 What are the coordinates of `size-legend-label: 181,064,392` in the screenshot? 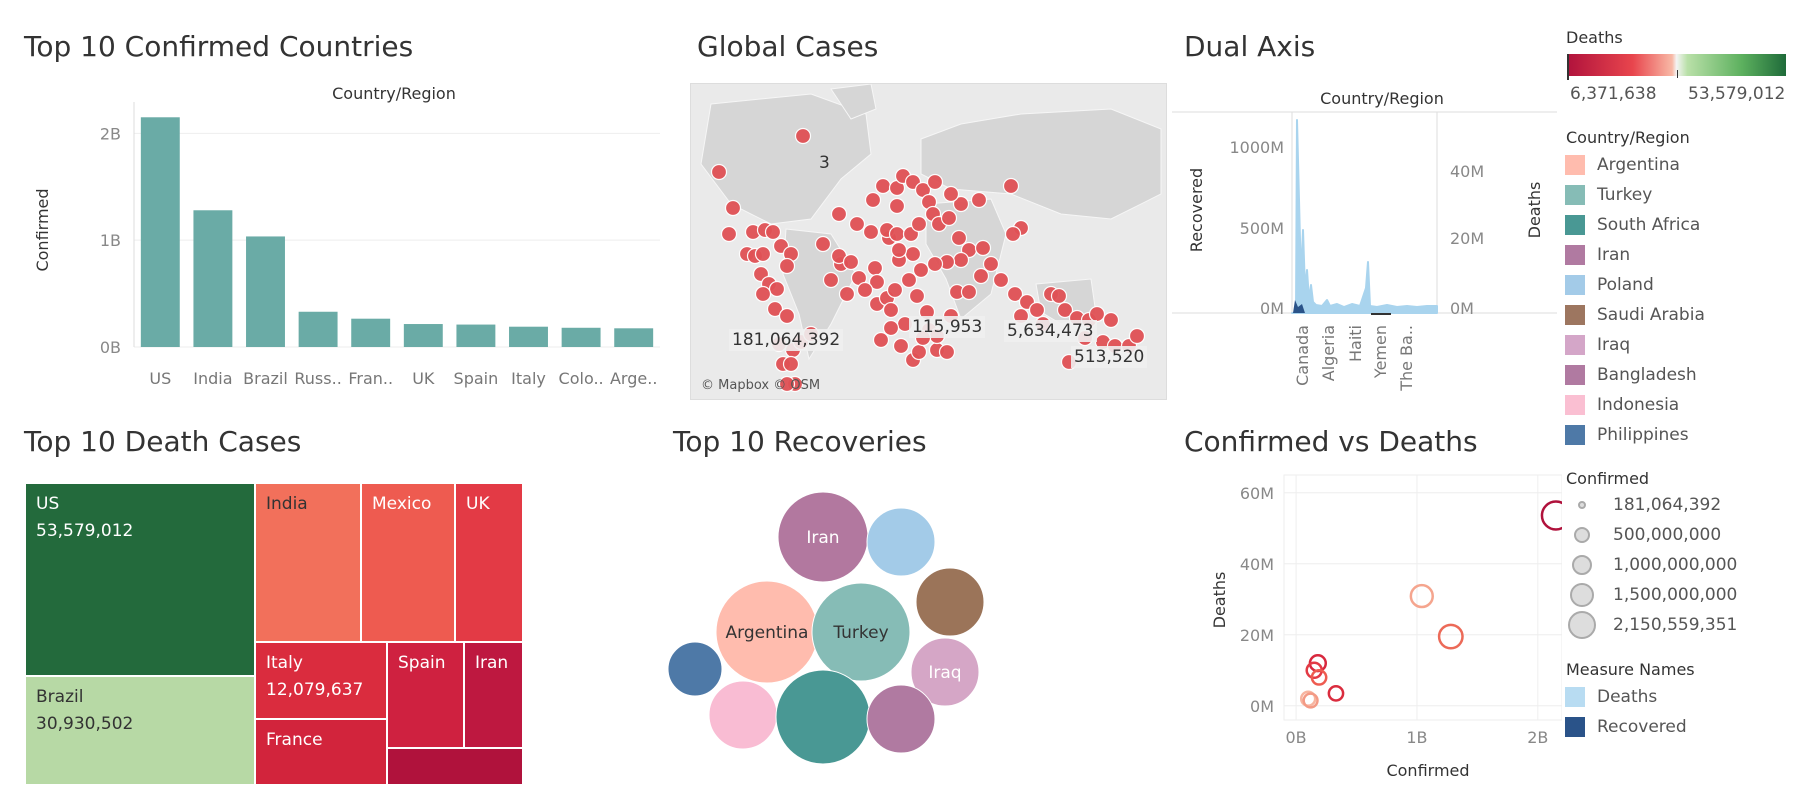 It's located at (1667, 505).